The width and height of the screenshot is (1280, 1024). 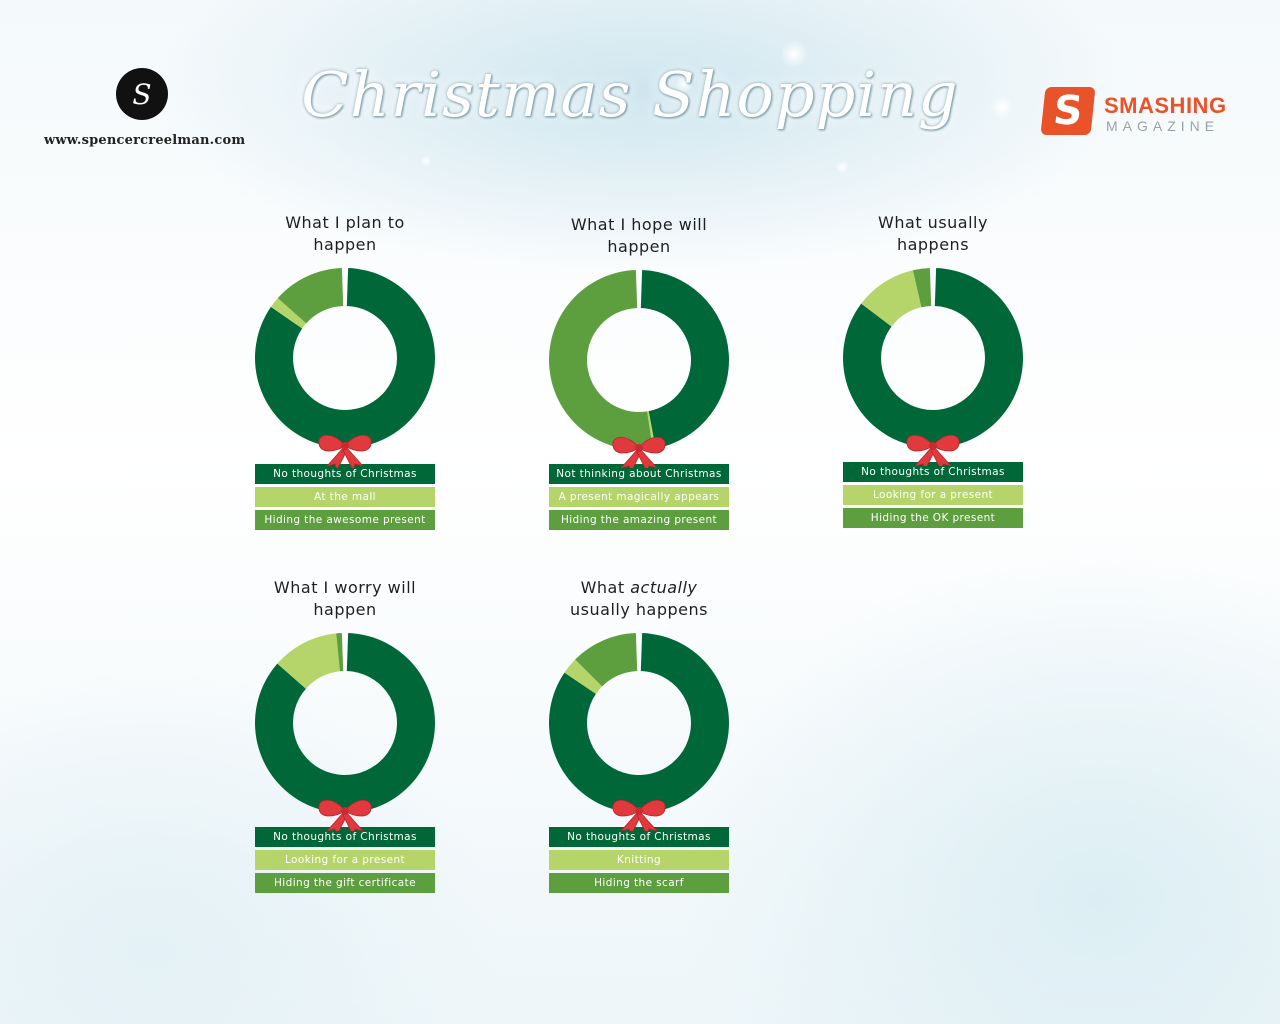 I want to click on chart-title-line: What usually, so click(x=933, y=222).